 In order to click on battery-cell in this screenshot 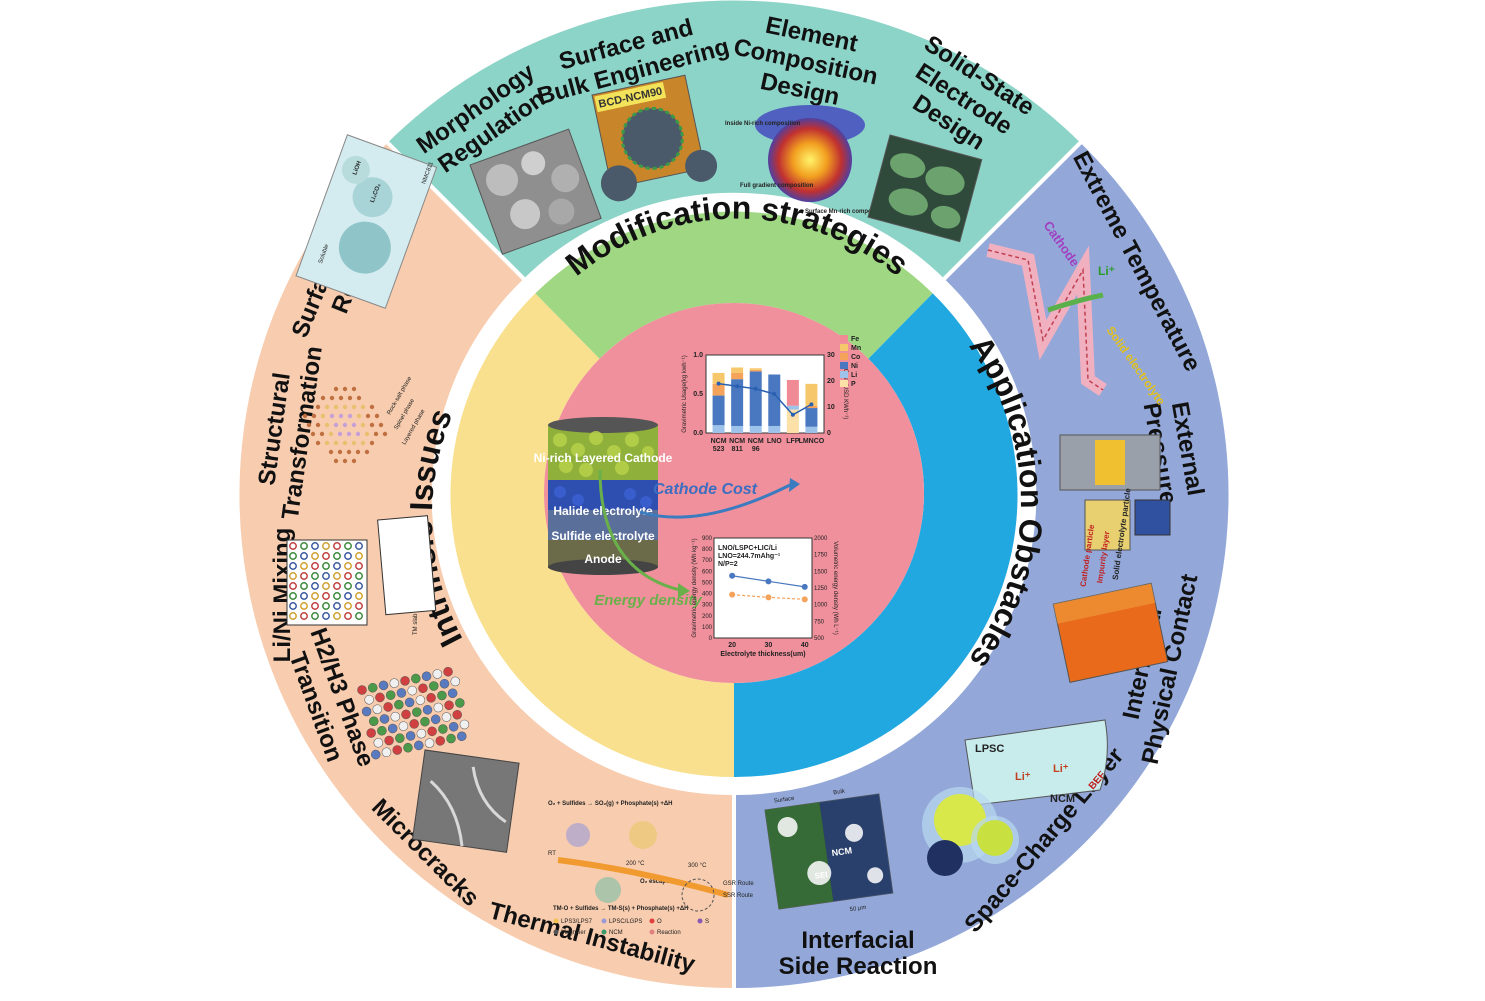, I will do `click(603, 496)`.